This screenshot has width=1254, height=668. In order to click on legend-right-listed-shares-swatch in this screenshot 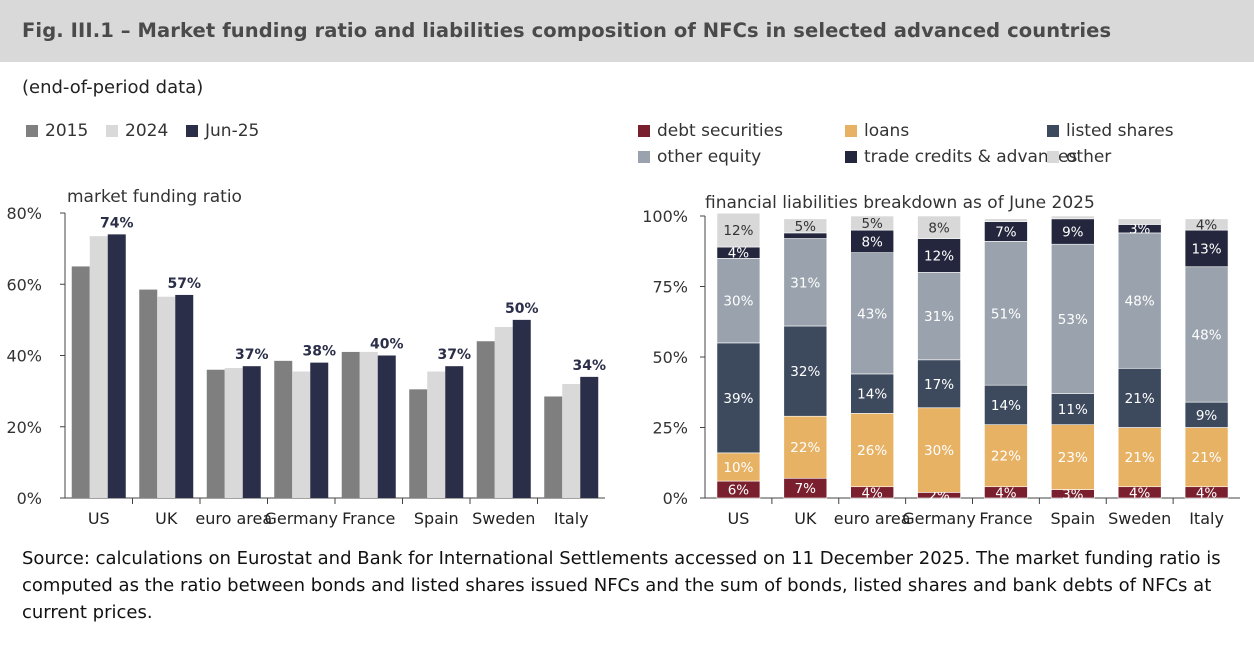, I will do `click(1053, 131)`.